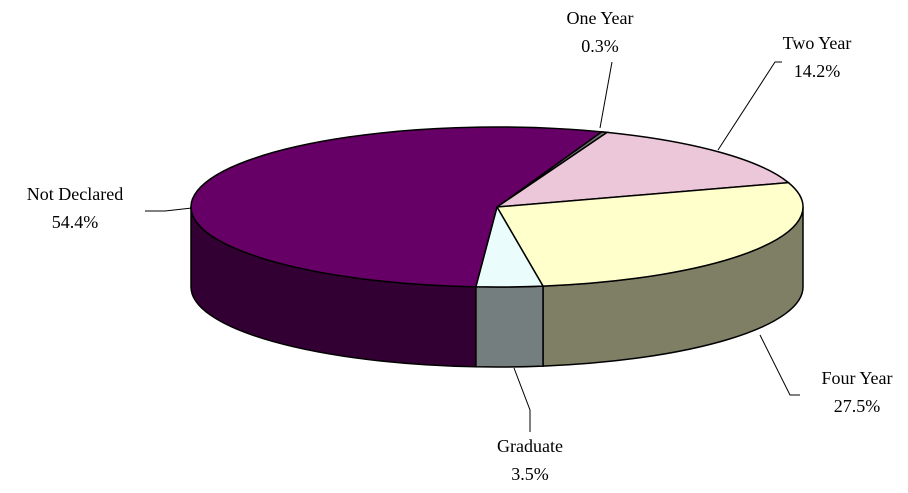 This screenshot has width=908, height=493. What do you see at coordinates (530, 446) in the screenshot?
I see `slice-label: Graduate` at bounding box center [530, 446].